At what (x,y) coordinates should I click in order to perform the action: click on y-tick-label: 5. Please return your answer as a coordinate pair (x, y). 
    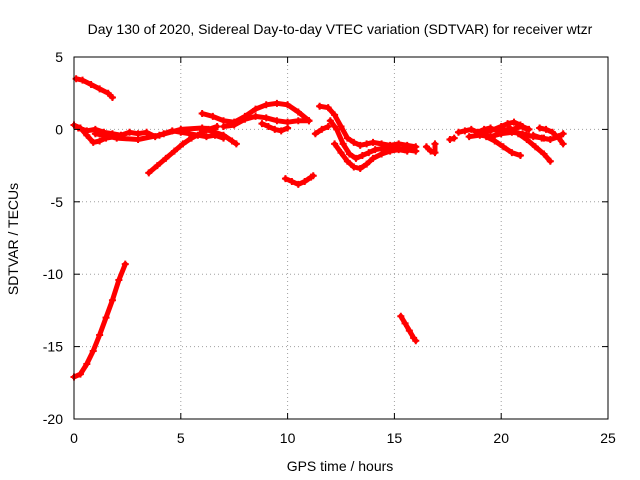
    Looking at the image, I should click on (59, 57).